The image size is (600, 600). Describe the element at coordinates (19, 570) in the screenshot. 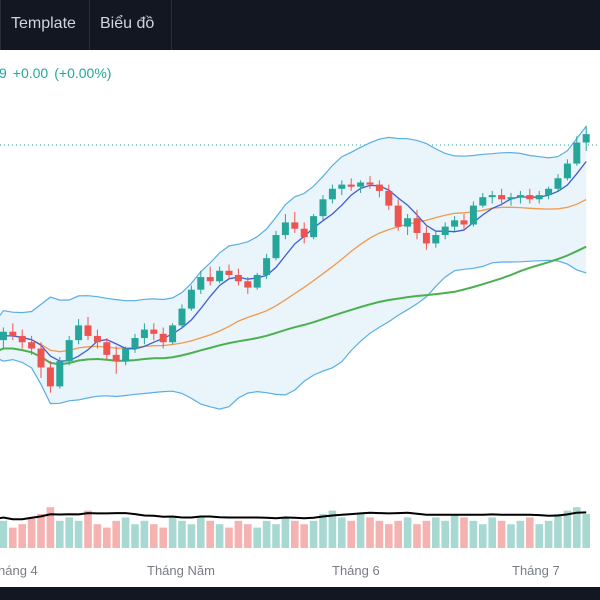

I see `time-tick: háng 4` at that location.